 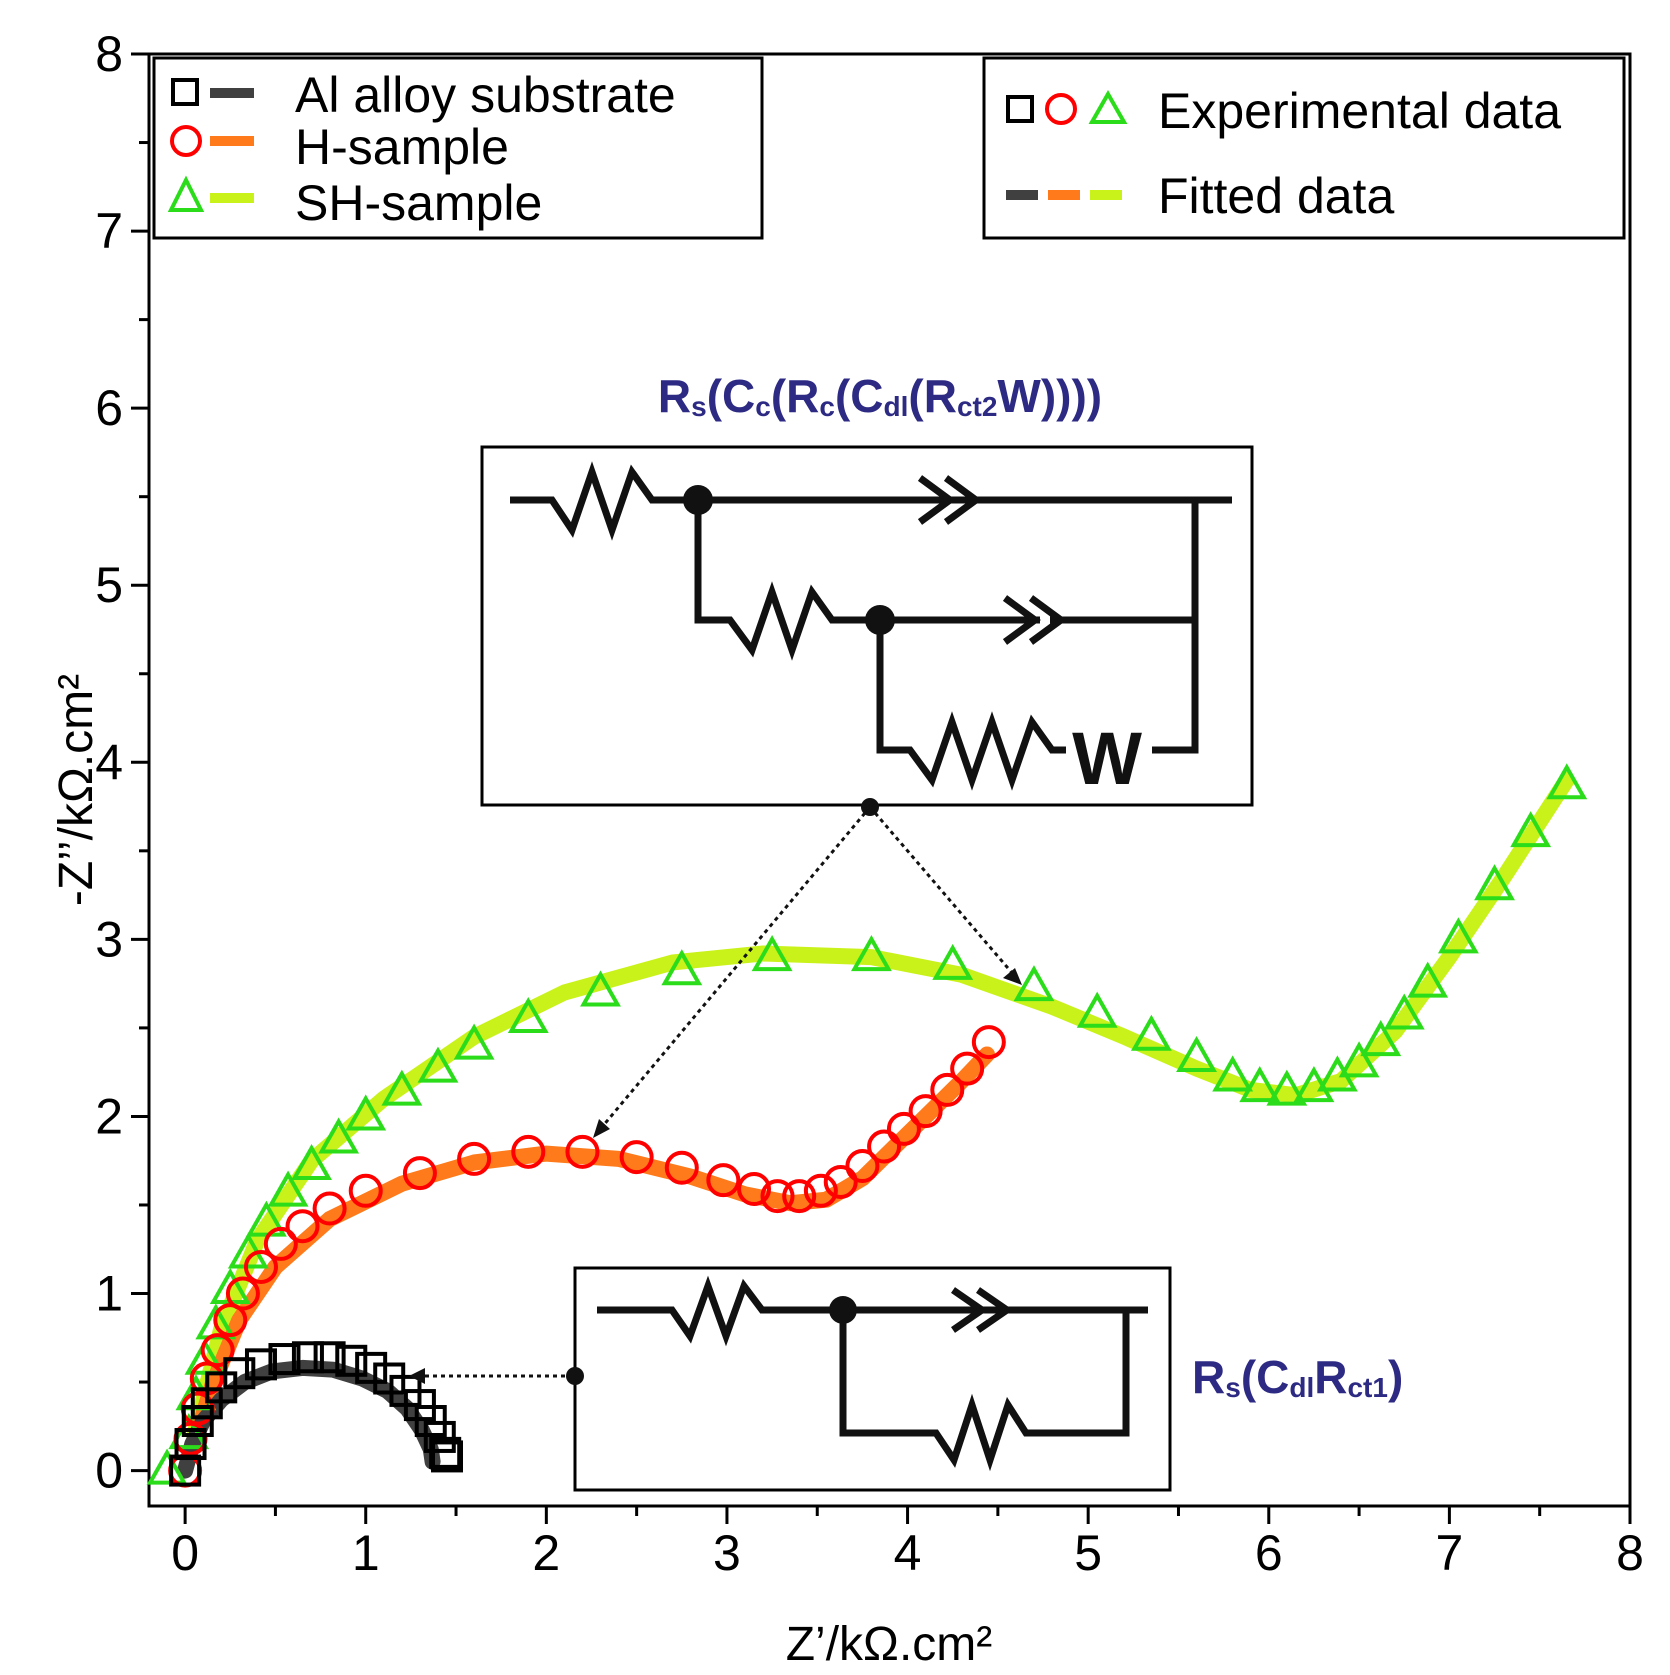 What do you see at coordinates (1049, 396) in the screenshot?
I see `circuit-title-part-10: W))))` at bounding box center [1049, 396].